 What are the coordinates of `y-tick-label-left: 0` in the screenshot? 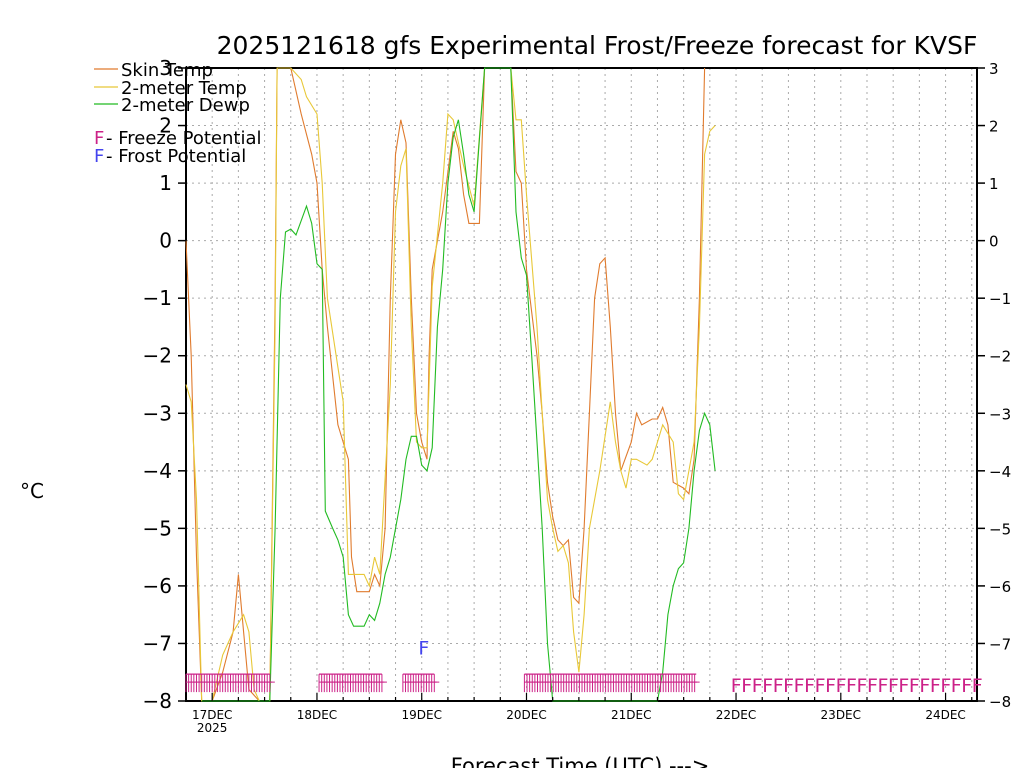 It's located at (165, 241).